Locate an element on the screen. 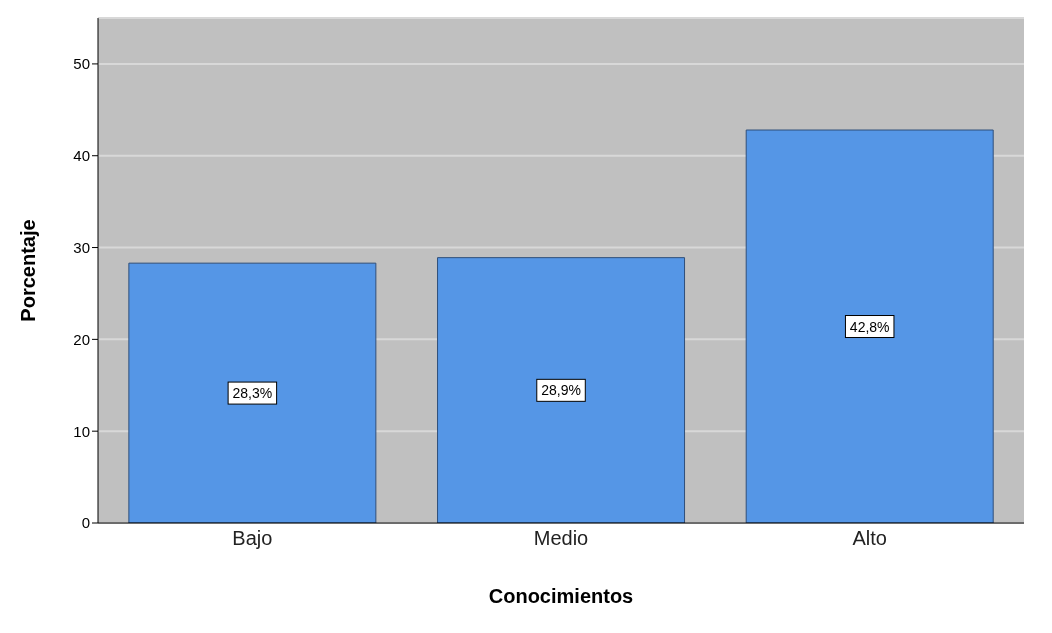 The height and width of the screenshot is (633, 1052). y-tick-label: 40 is located at coordinates (81, 156).